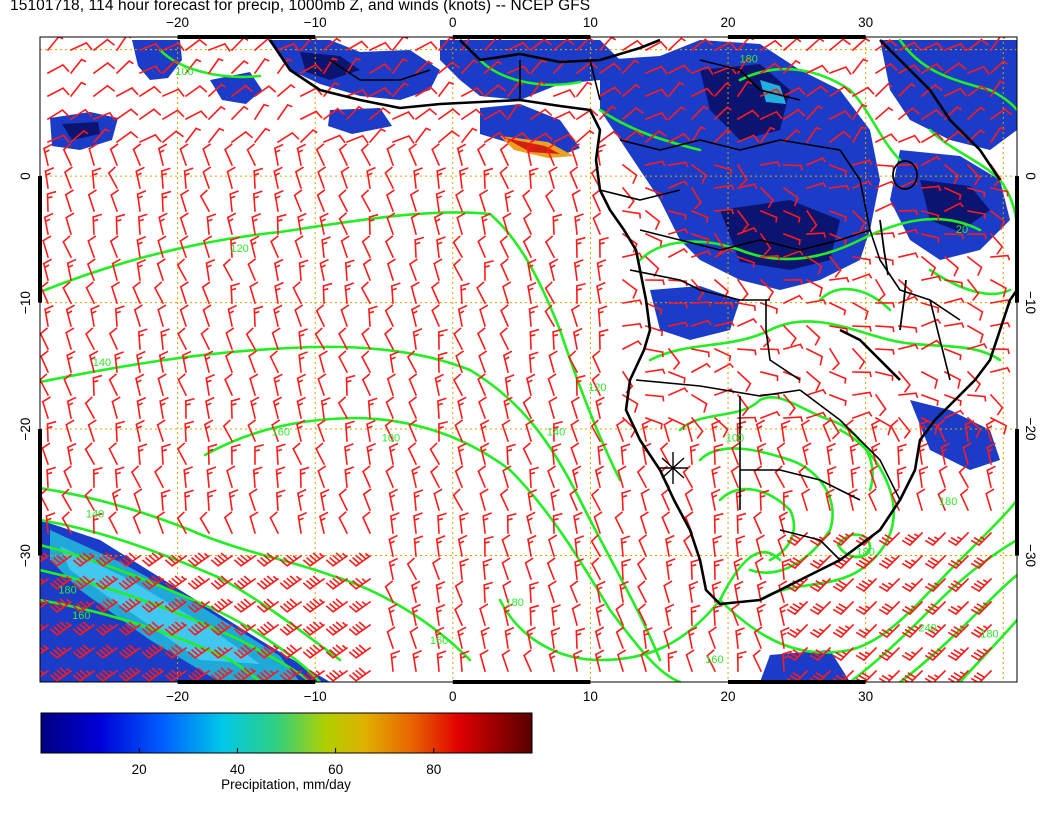 The image size is (1056, 816). I want to click on contour-label: 140, so click(102, 363).